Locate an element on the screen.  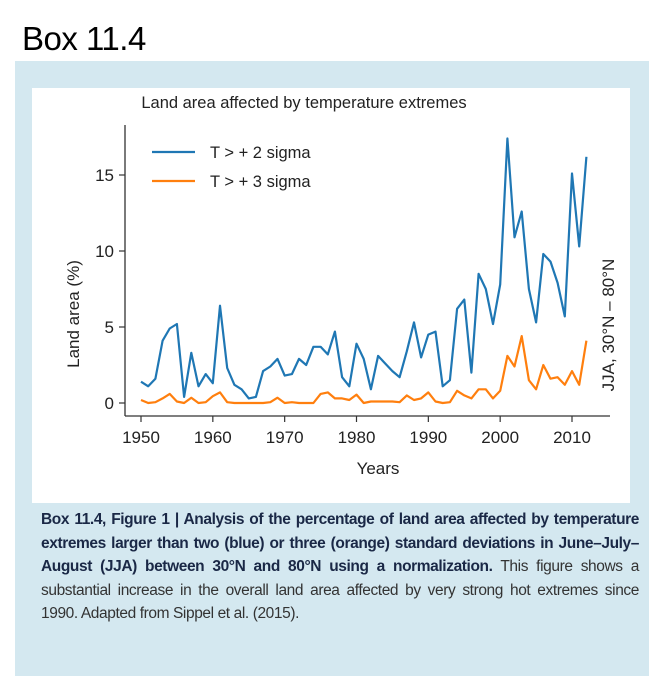
x-tick-label: 2010 is located at coordinates (572, 437).